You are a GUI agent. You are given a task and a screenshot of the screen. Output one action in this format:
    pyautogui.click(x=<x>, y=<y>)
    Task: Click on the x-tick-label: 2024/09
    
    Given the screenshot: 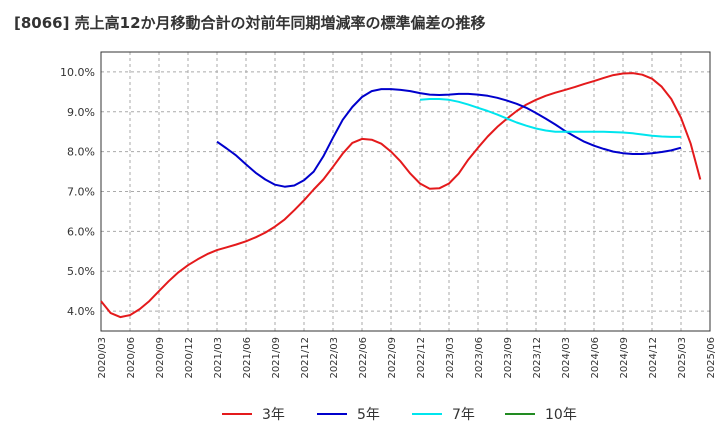 What is the action you would take?
    pyautogui.click(x=624, y=358)
    